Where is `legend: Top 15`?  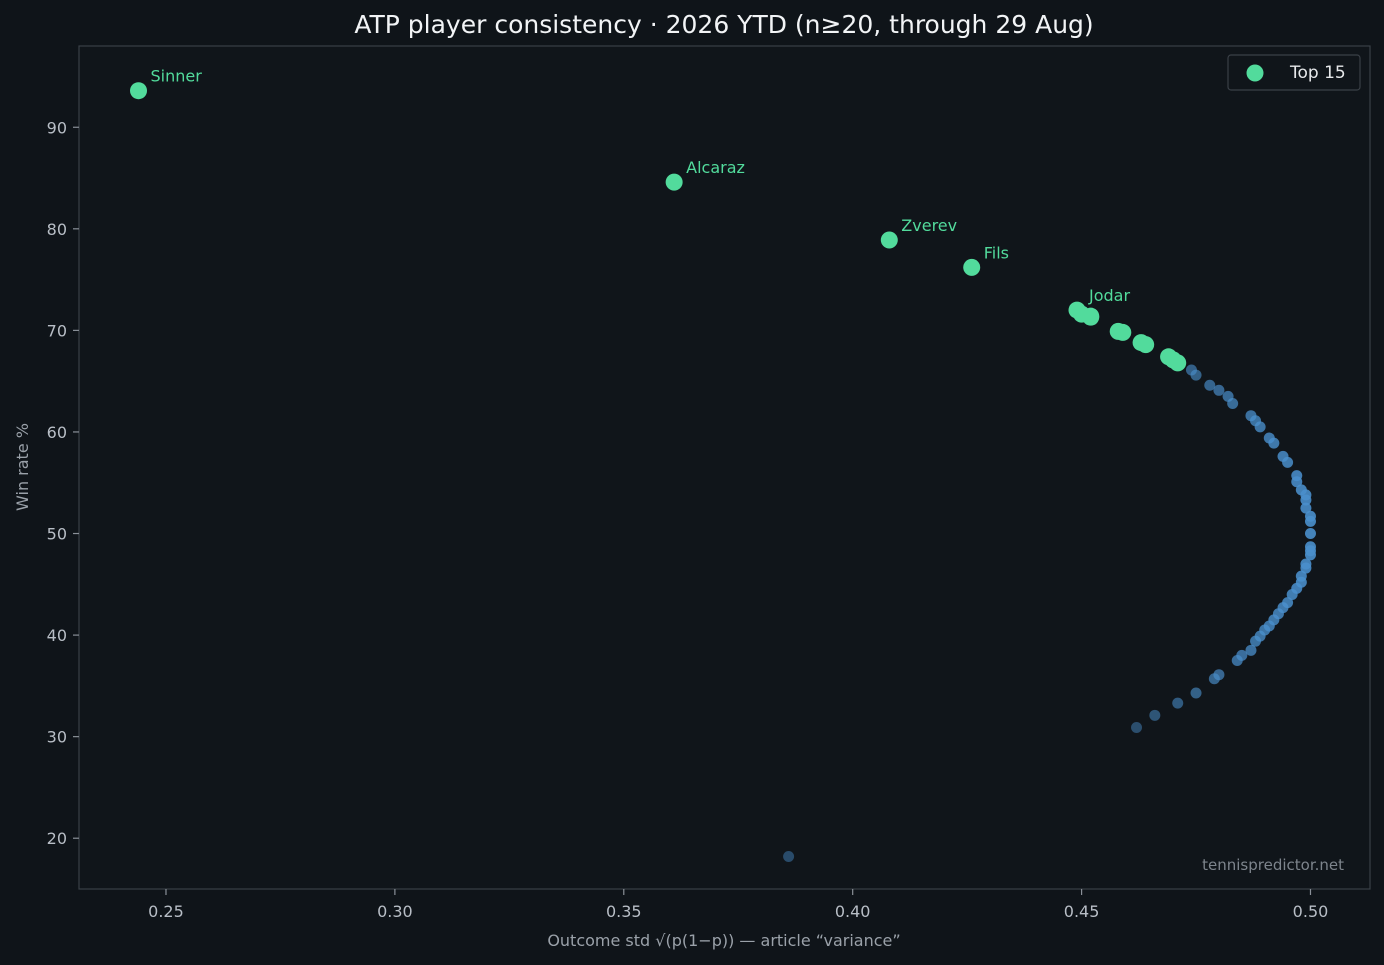 legend: Top 15 is located at coordinates (1294, 72).